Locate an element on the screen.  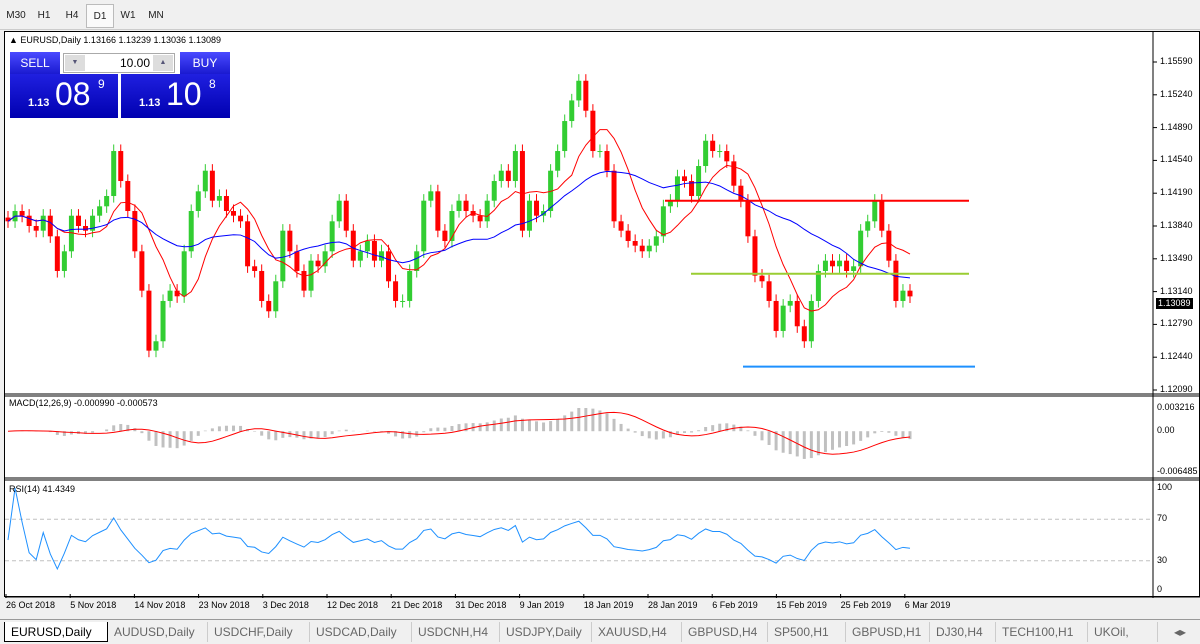
chart-tab: EURUSD,Daily is located at coordinates (56, 632).